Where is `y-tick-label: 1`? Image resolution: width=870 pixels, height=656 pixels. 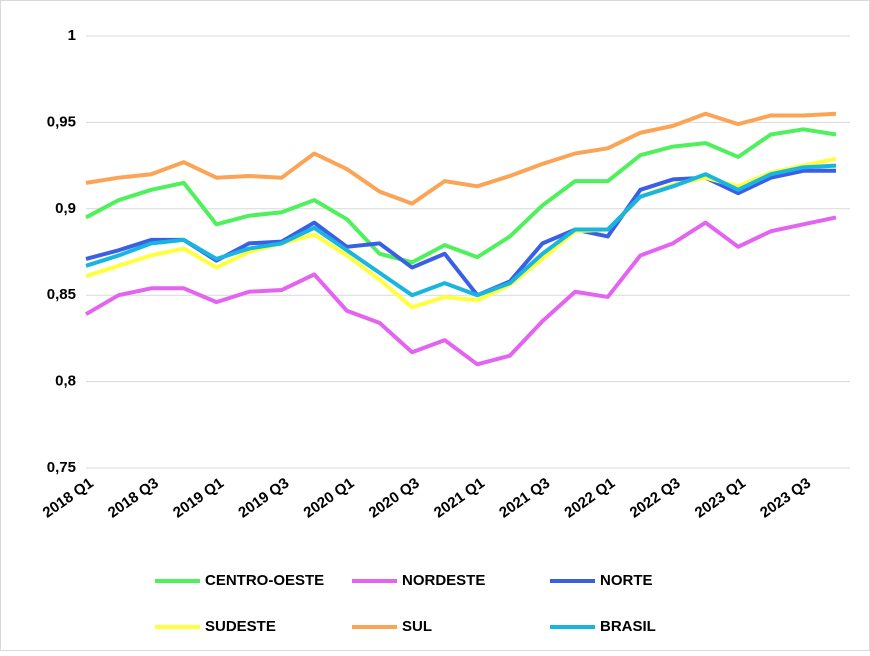 y-tick-label: 1 is located at coordinates (72, 35).